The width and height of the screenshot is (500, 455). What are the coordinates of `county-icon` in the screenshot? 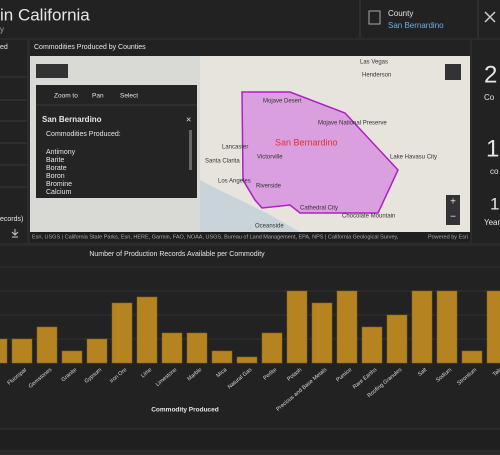 It's located at (374, 17).